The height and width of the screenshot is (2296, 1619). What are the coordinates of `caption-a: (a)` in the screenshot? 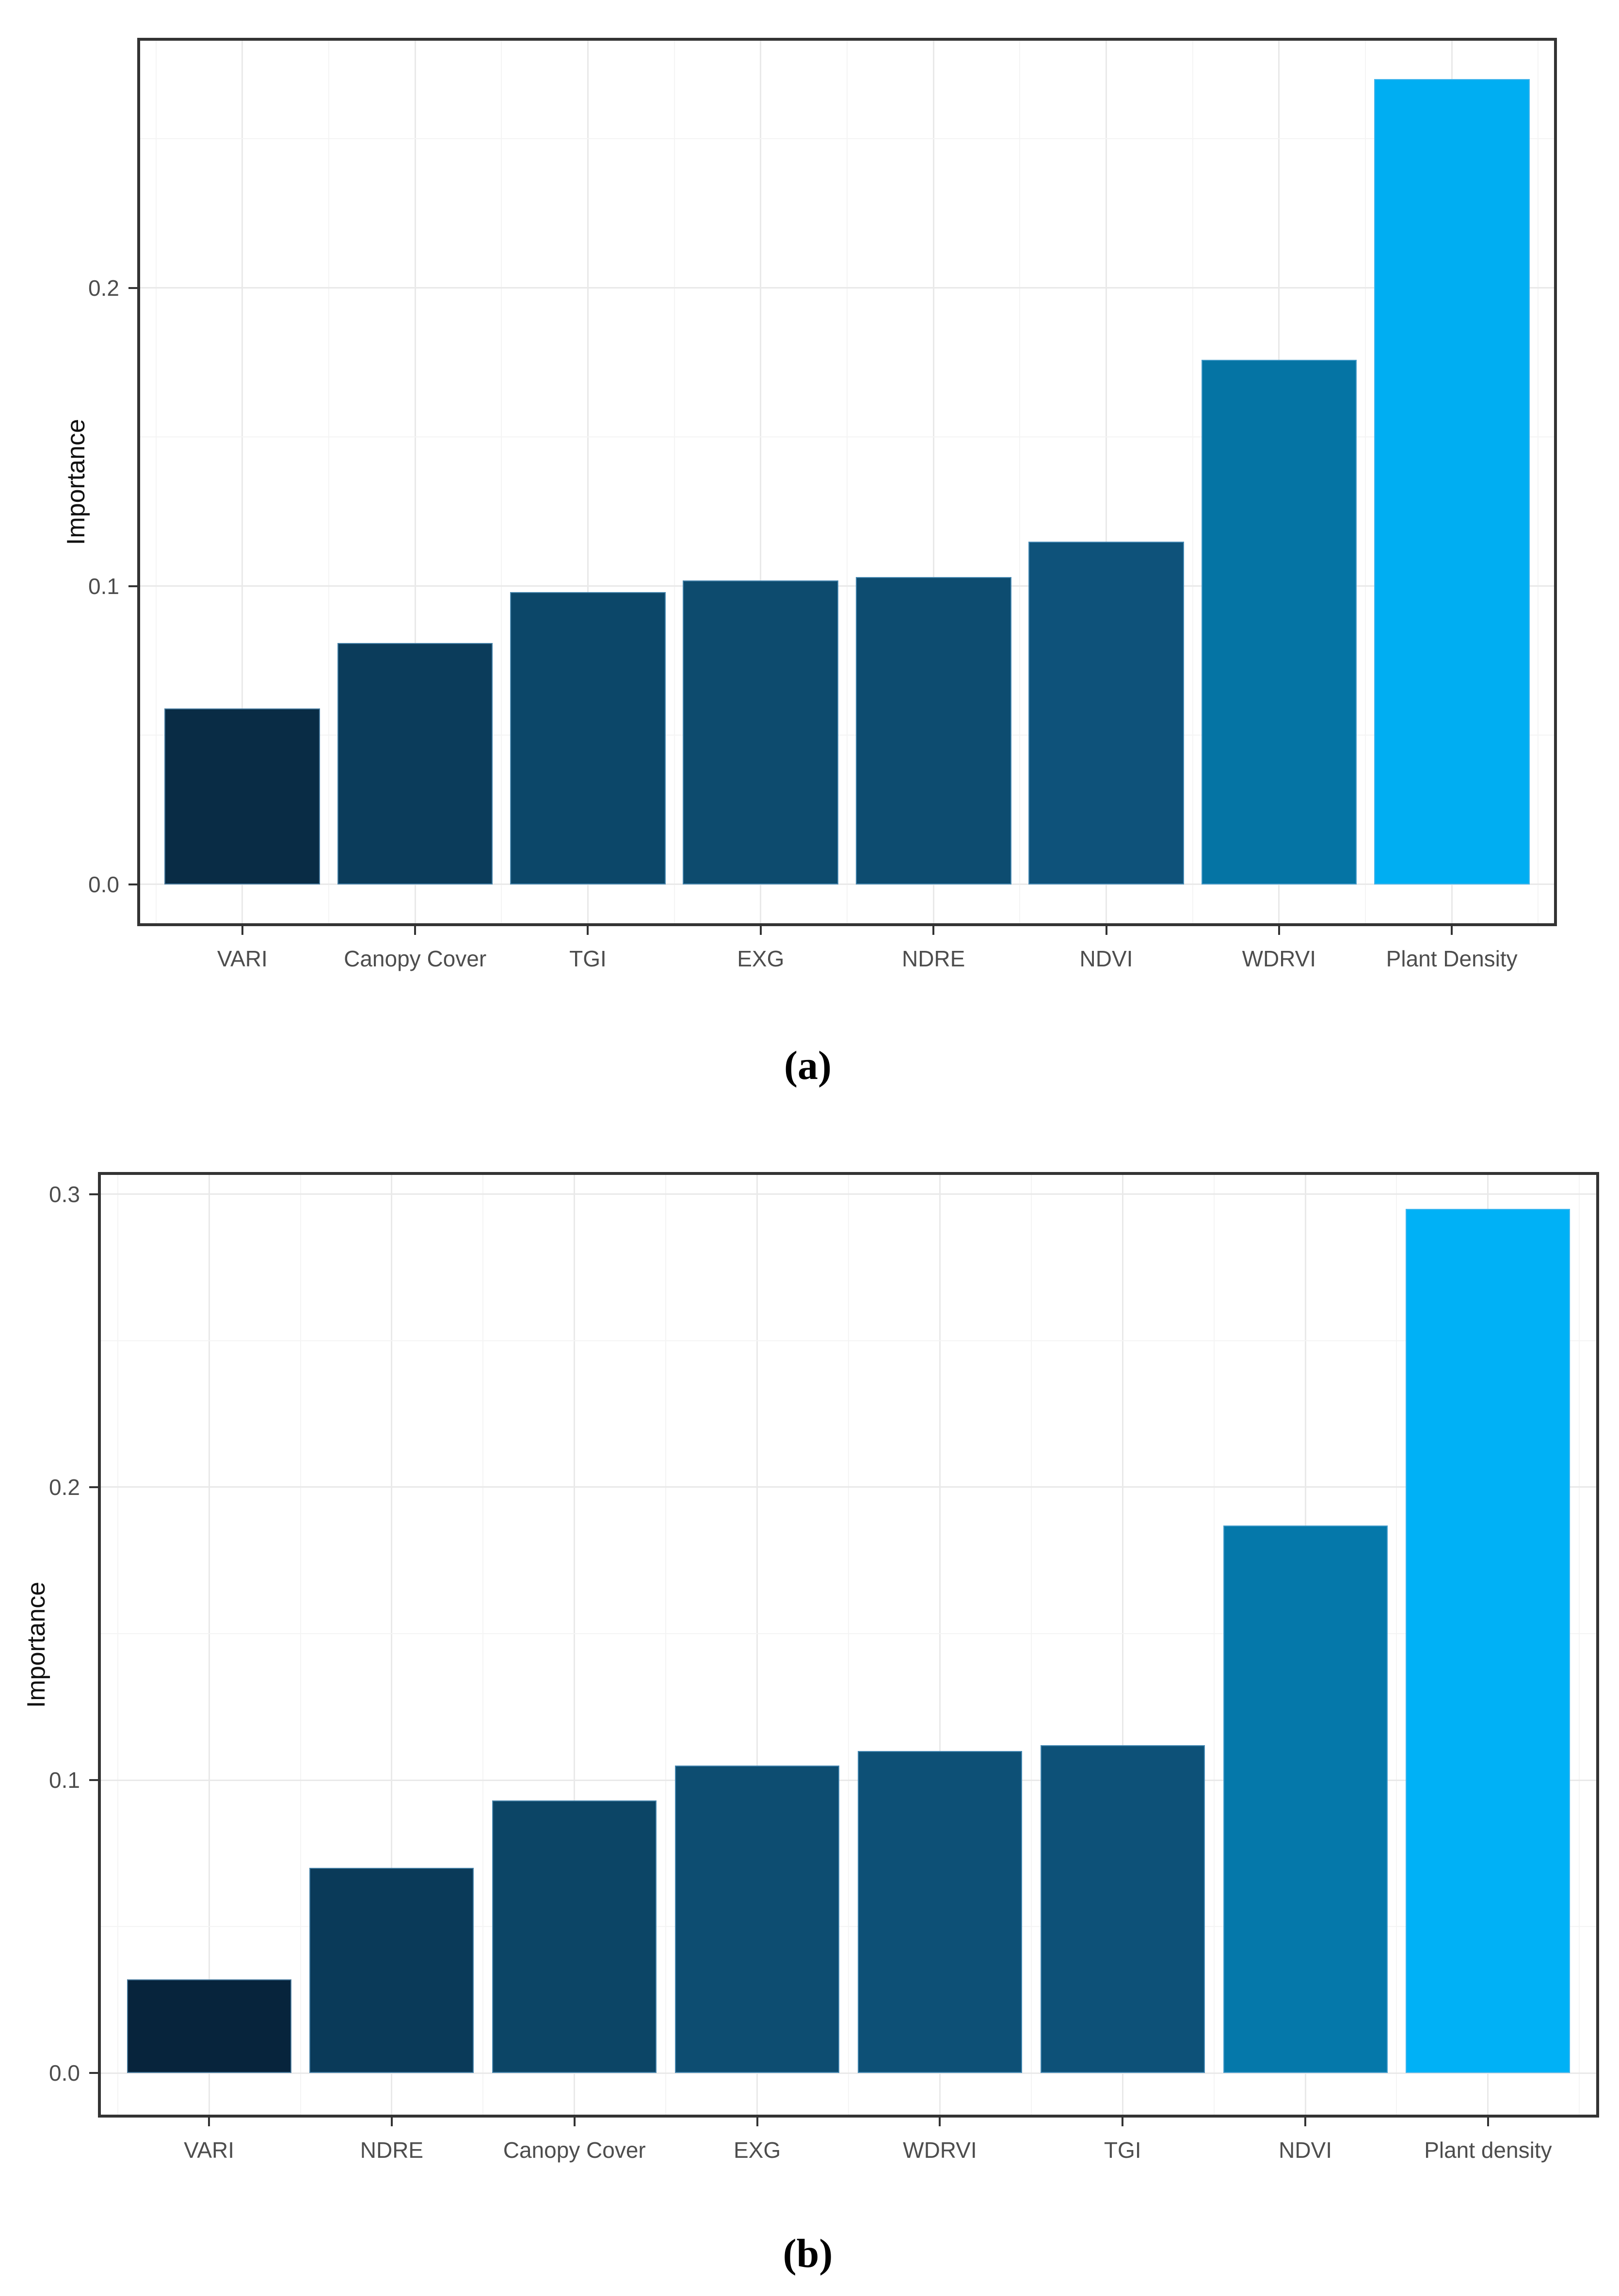 It's located at (808, 1065).